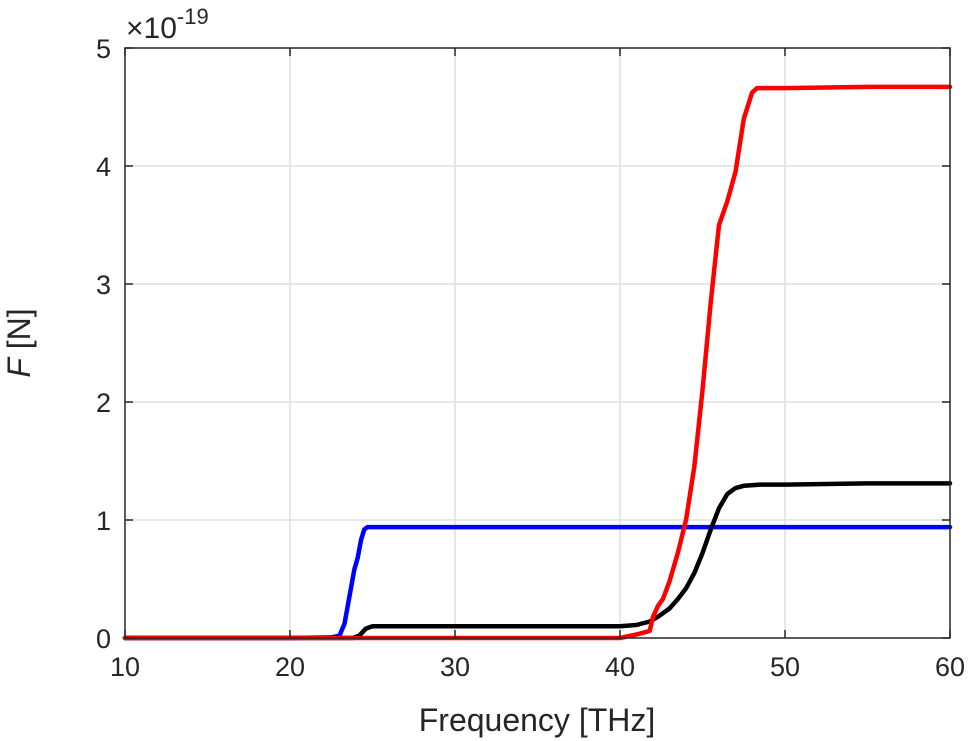 The image size is (969, 741). I want to click on y-tick-label: 4, so click(103, 167).